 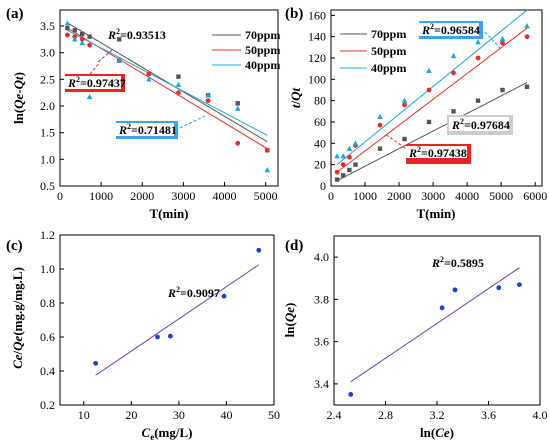 I want to click on y-tick-label: 0, so click(x=323, y=186).